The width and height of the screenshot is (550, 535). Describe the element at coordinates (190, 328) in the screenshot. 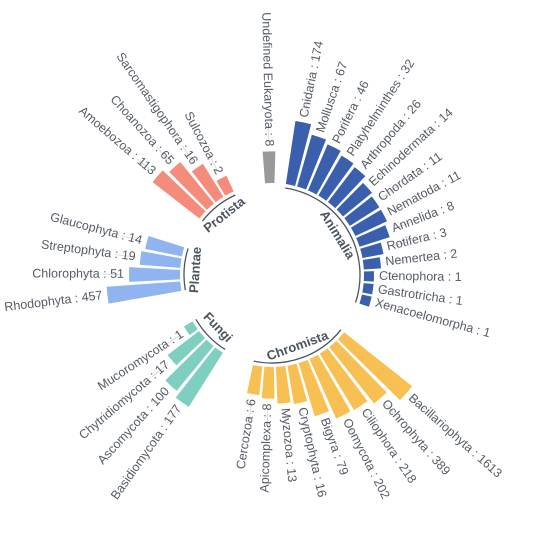

I see `bar-mucoromycota` at that location.